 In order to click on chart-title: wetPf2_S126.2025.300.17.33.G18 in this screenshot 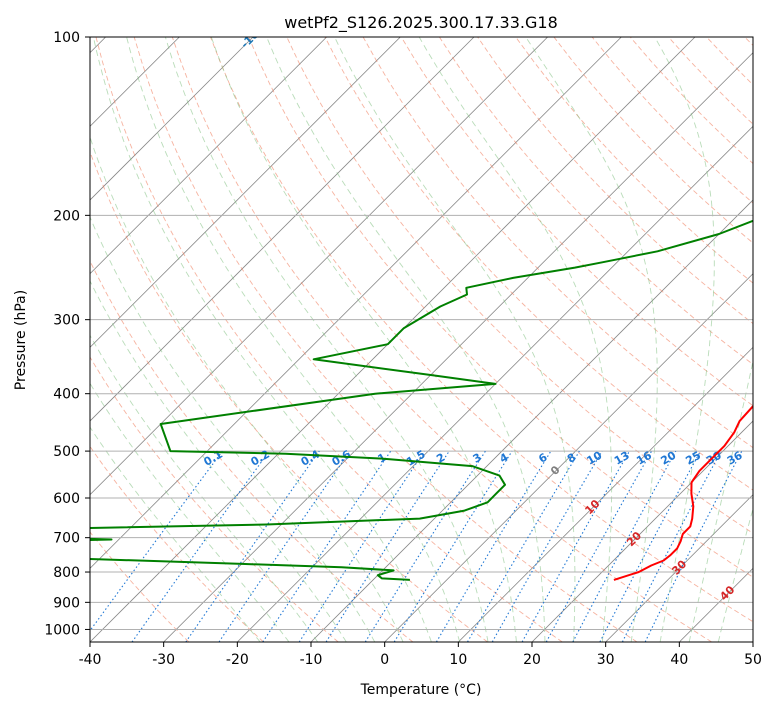, I will do `click(421, 23)`.